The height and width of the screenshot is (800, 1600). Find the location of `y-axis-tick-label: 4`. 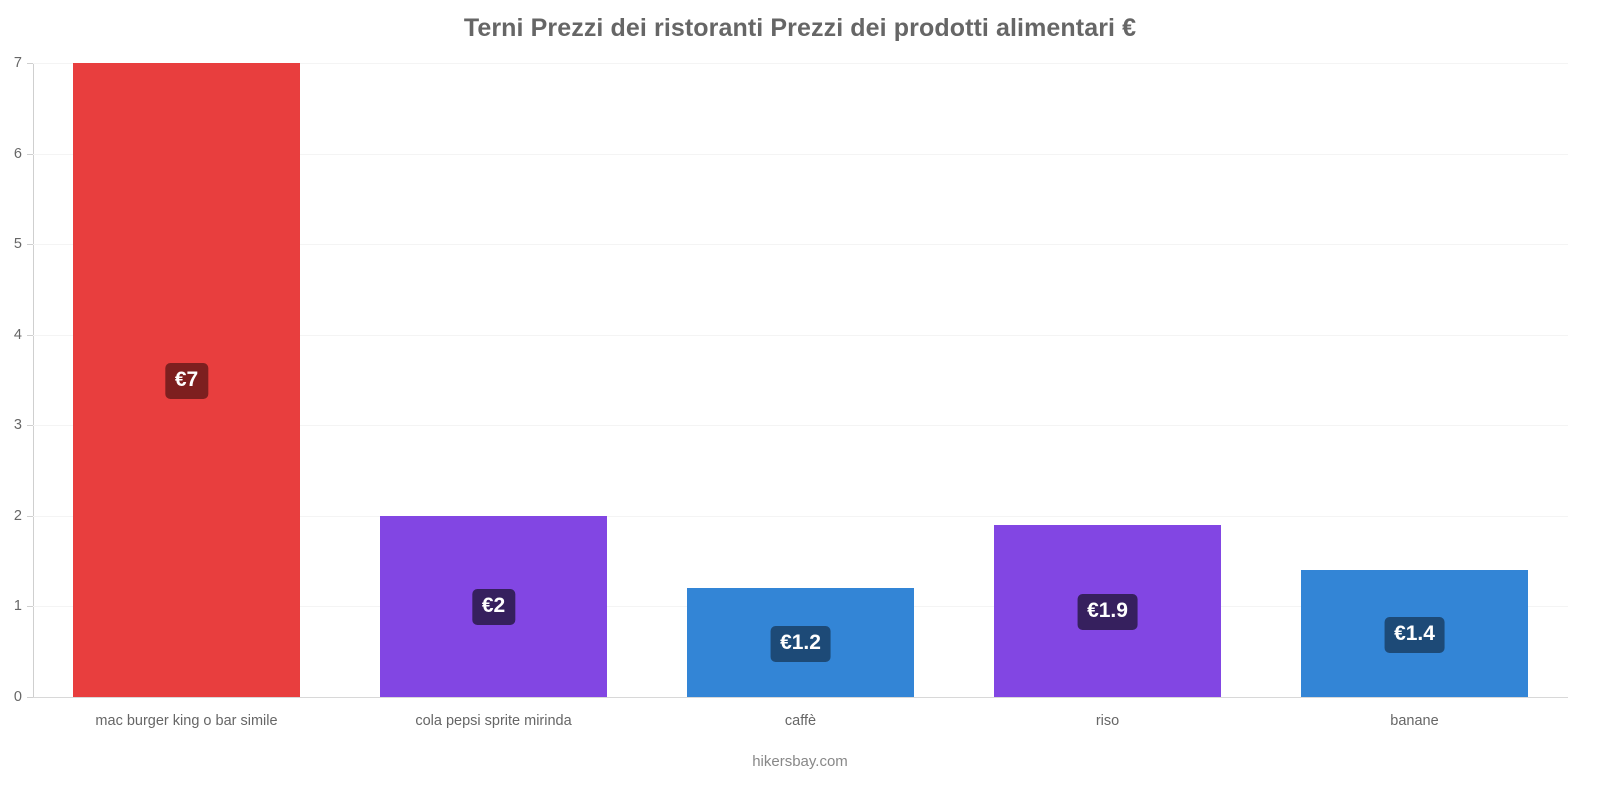

y-axis-tick-label: 4 is located at coordinates (17, 334).